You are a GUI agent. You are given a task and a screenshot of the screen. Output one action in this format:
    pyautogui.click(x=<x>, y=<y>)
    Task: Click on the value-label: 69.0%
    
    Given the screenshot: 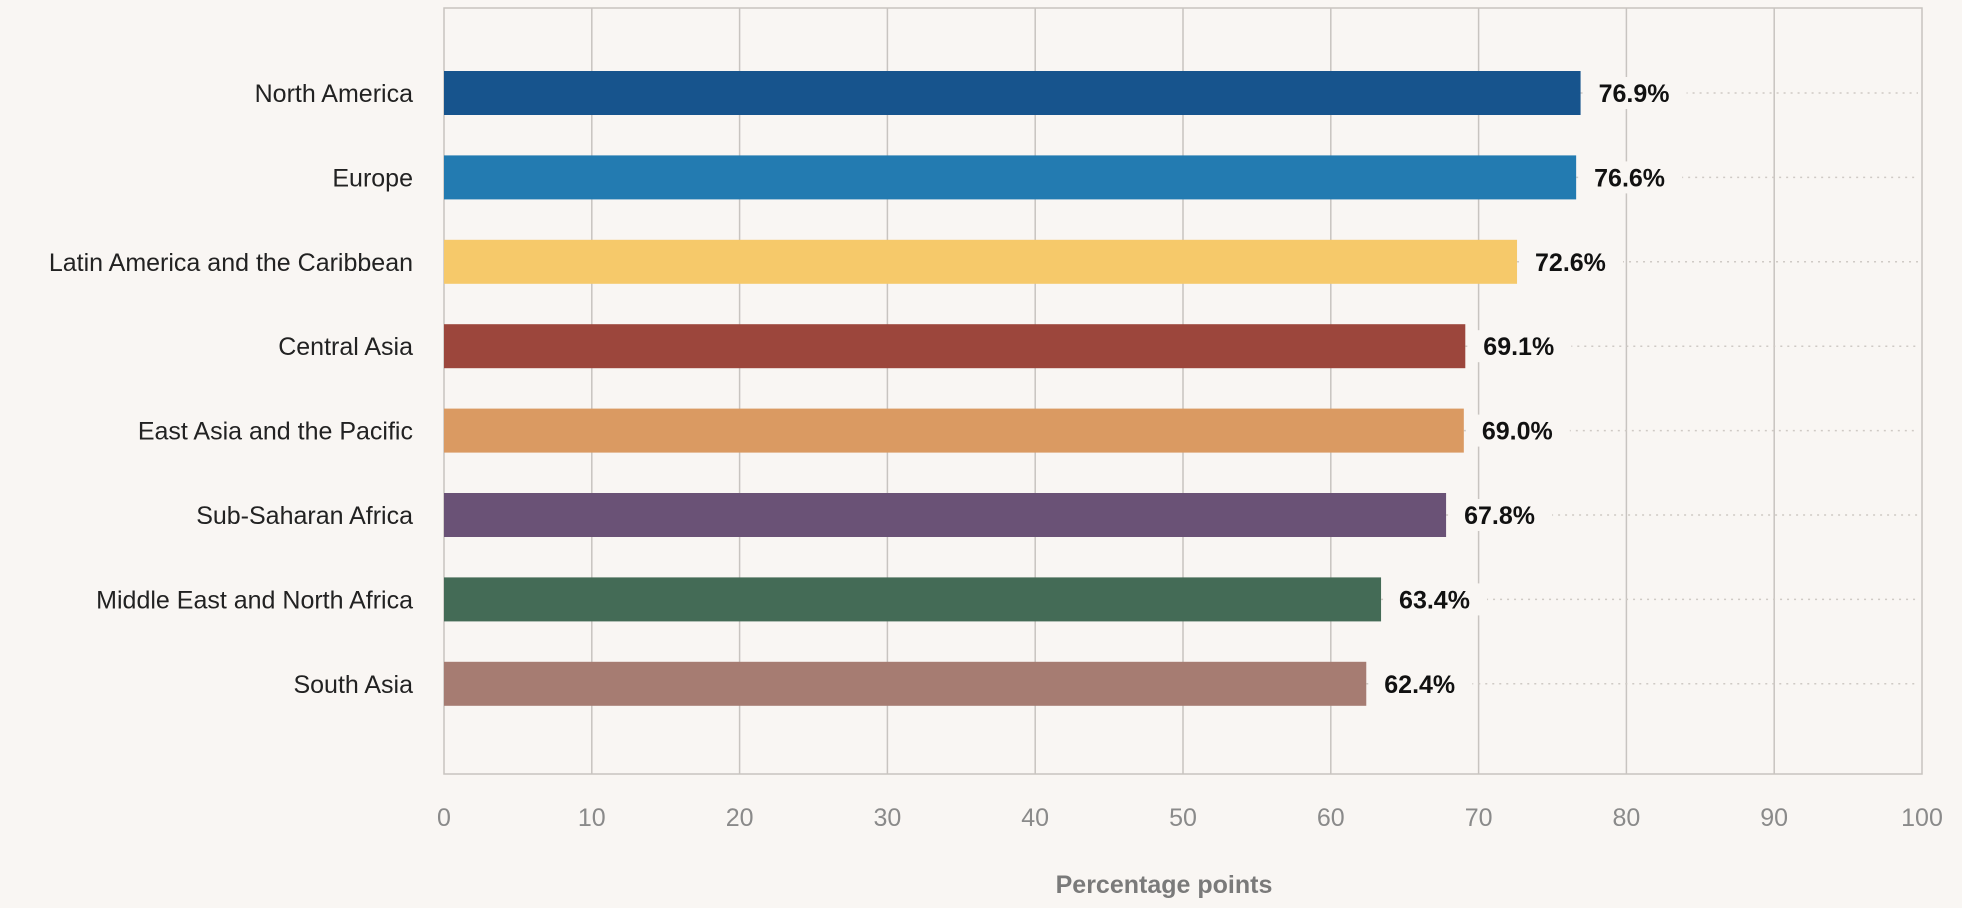 What is the action you would take?
    pyautogui.click(x=1517, y=432)
    